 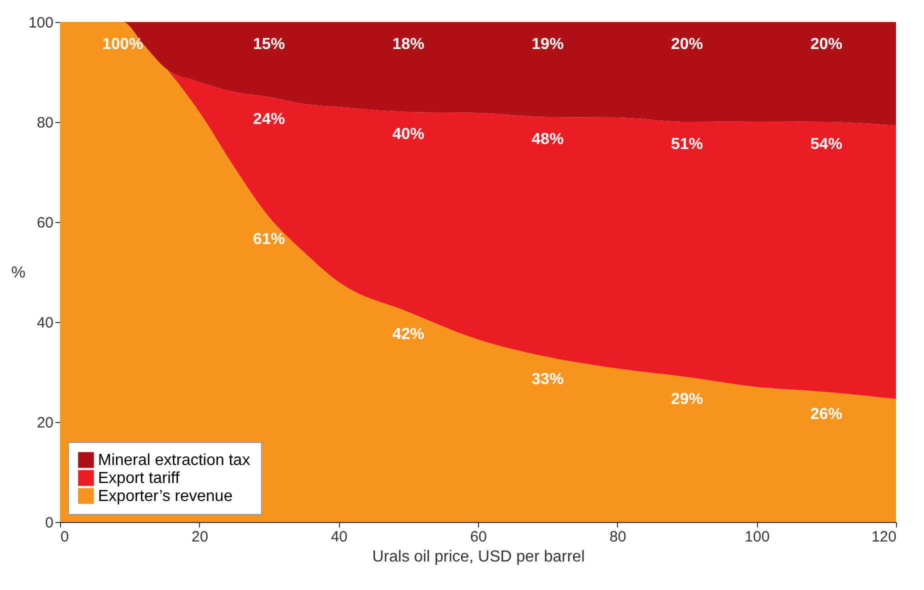 I want to click on x-tick-label: 80, so click(x=617, y=537).